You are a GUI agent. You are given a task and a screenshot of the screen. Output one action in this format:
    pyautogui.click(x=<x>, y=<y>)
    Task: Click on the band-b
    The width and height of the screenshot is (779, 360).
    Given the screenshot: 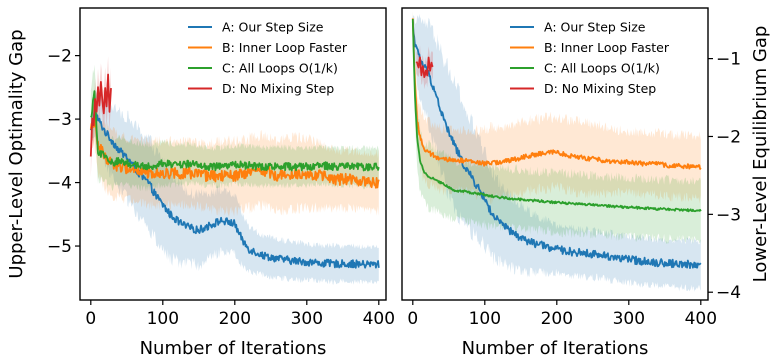 What is the action you would take?
    pyautogui.click(x=234, y=155)
    